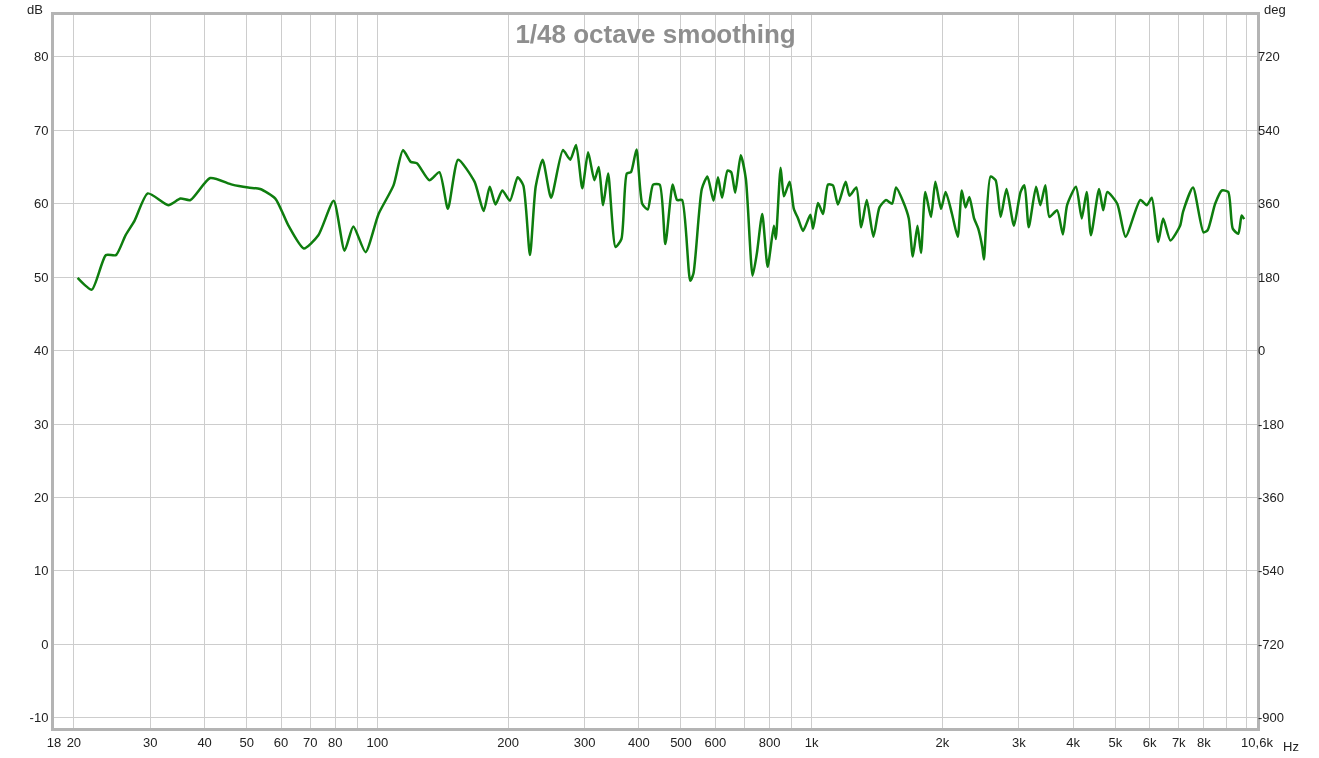 The height and width of the screenshot is (758, 1319). I want to click on x-tick-label: 20, so click(74, 742).